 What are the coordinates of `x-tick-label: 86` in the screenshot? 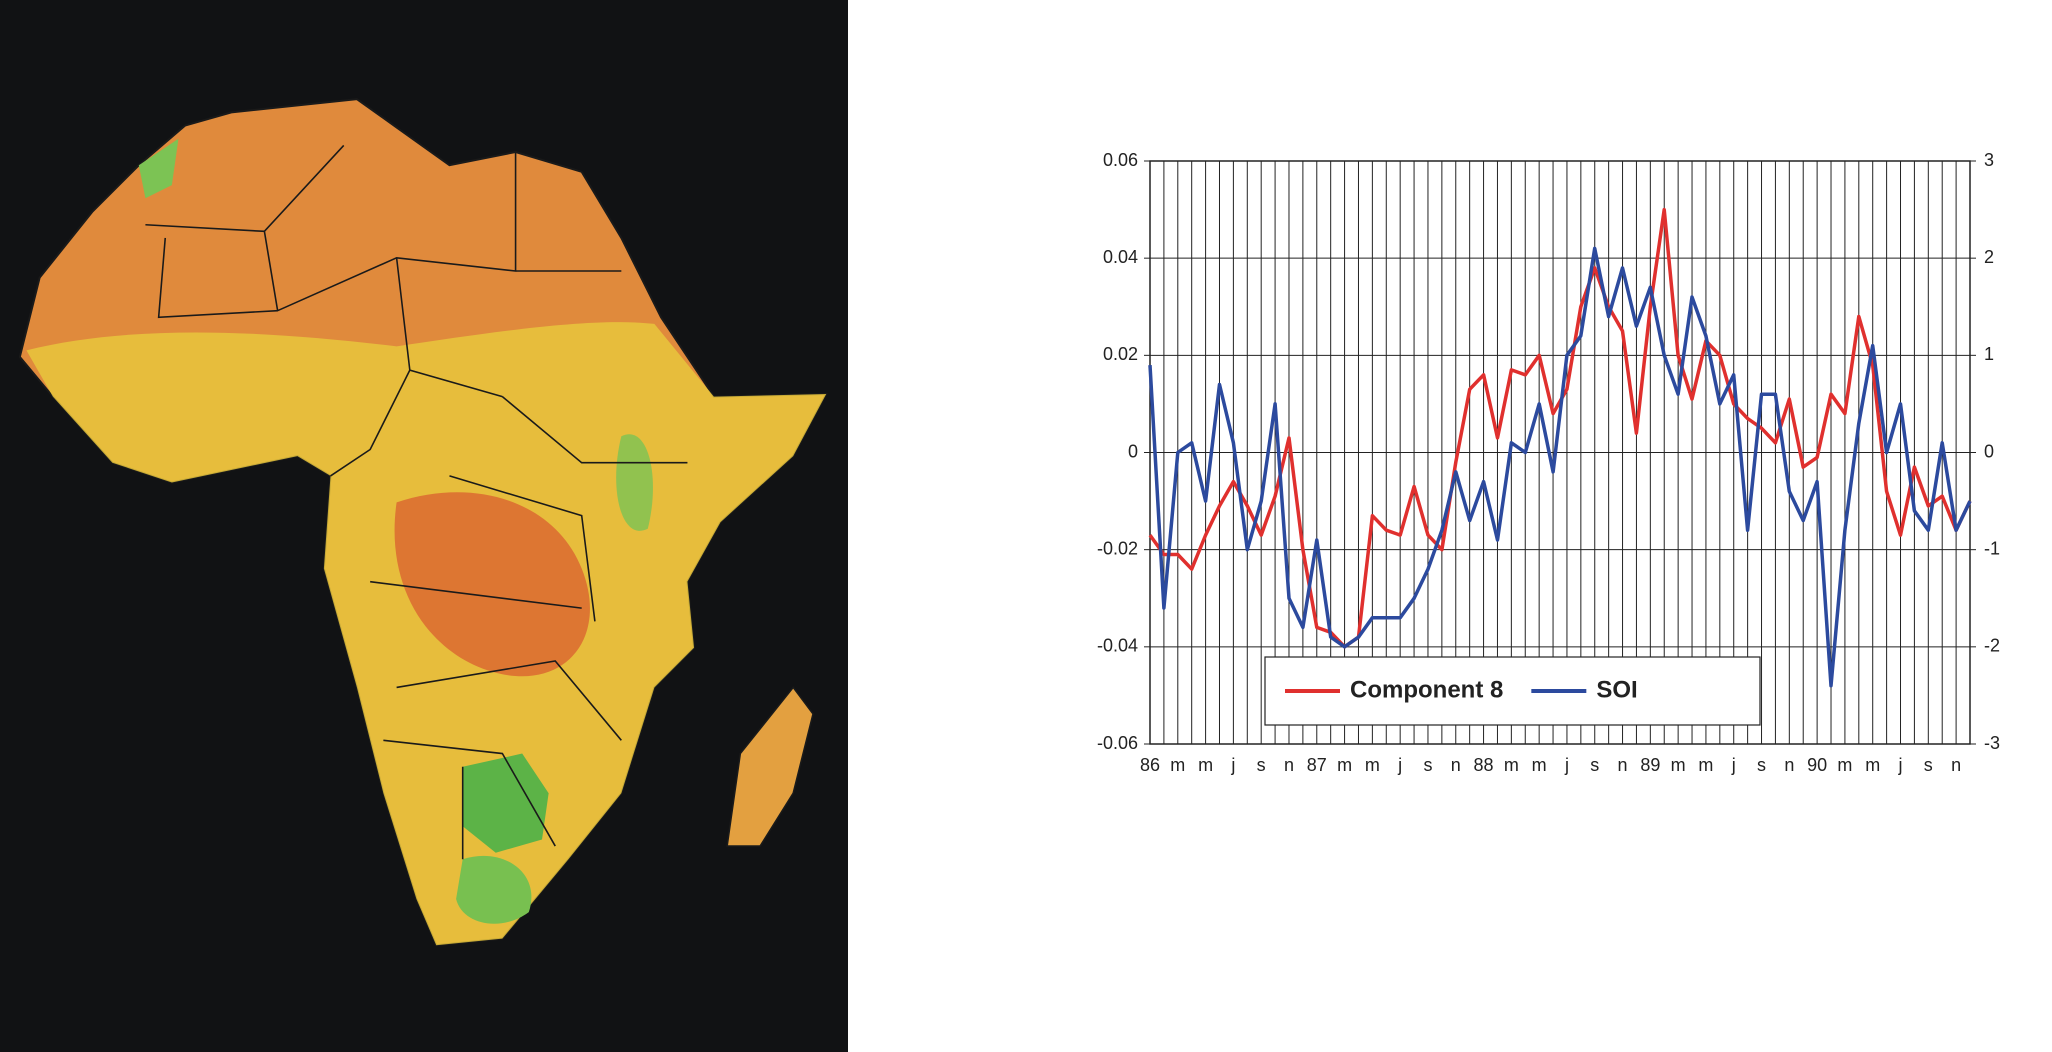 It's located at (1150, 765).